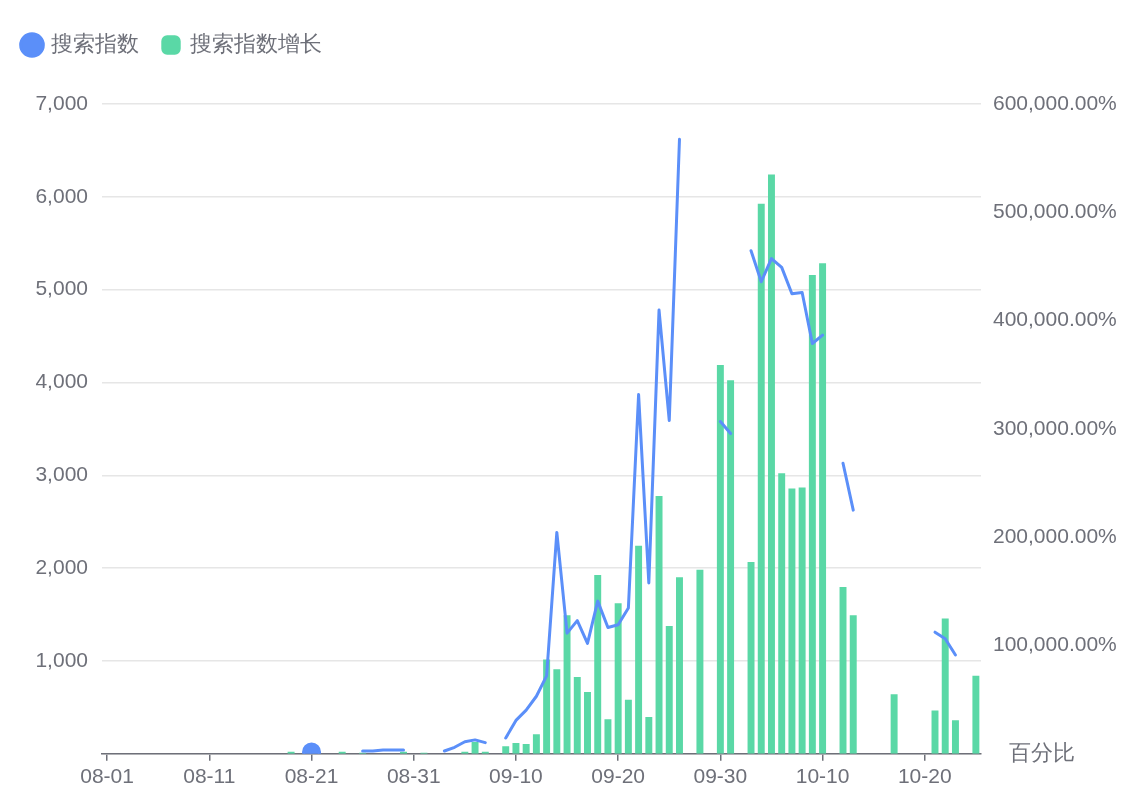 The image size is (1148, 800). I want to click on x-tick-label: 08-11, so click(209, 776).